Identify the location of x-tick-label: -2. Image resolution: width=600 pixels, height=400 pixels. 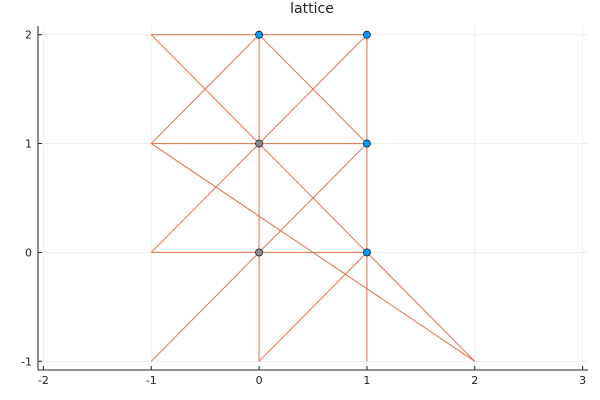
(43, 380).